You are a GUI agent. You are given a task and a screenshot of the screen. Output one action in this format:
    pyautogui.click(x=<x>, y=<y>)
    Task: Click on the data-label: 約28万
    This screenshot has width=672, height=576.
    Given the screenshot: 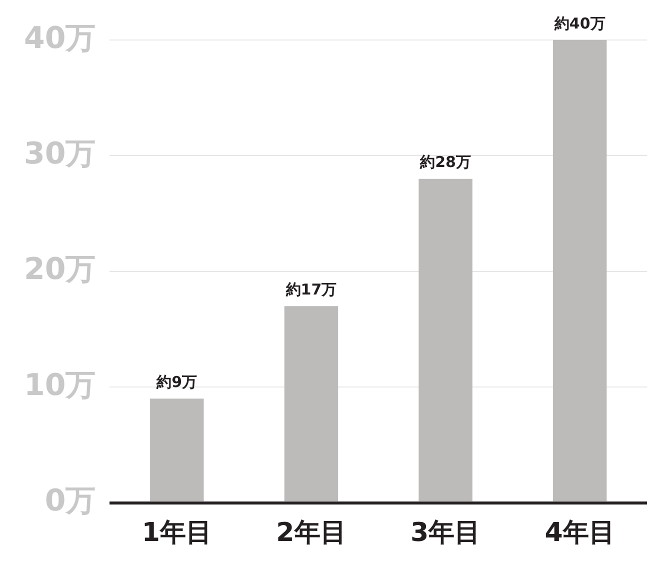 What is the action you would take?
    pyautogui.click(x=445, y=162)
    